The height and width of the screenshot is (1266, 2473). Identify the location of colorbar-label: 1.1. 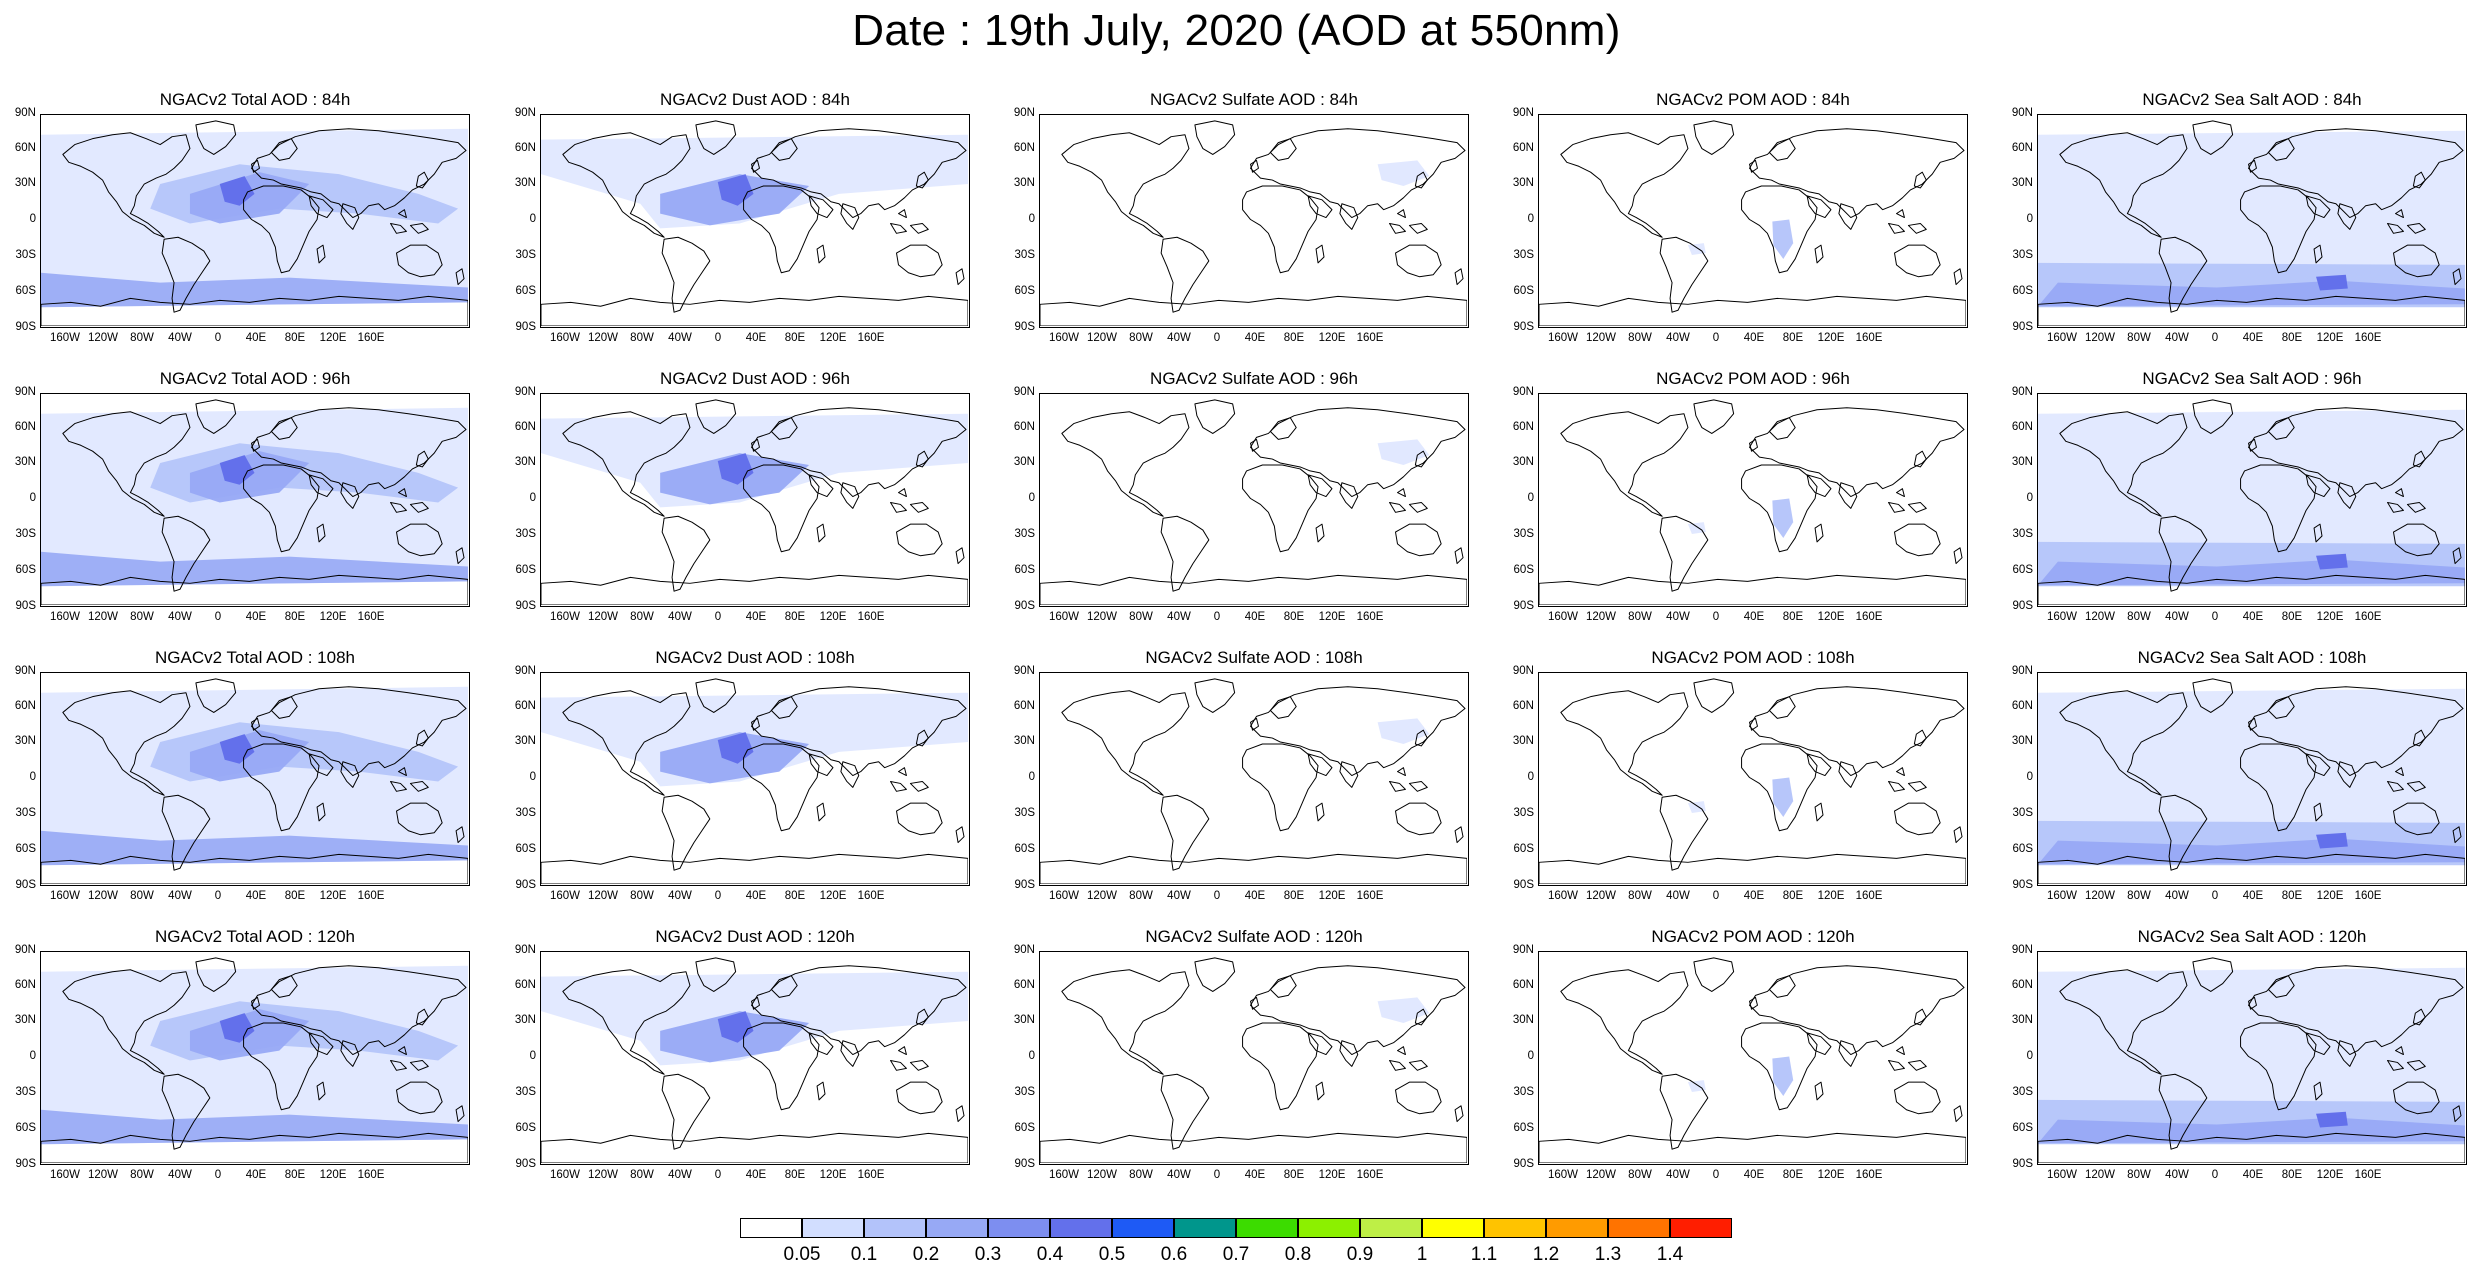
(1484, 1254).